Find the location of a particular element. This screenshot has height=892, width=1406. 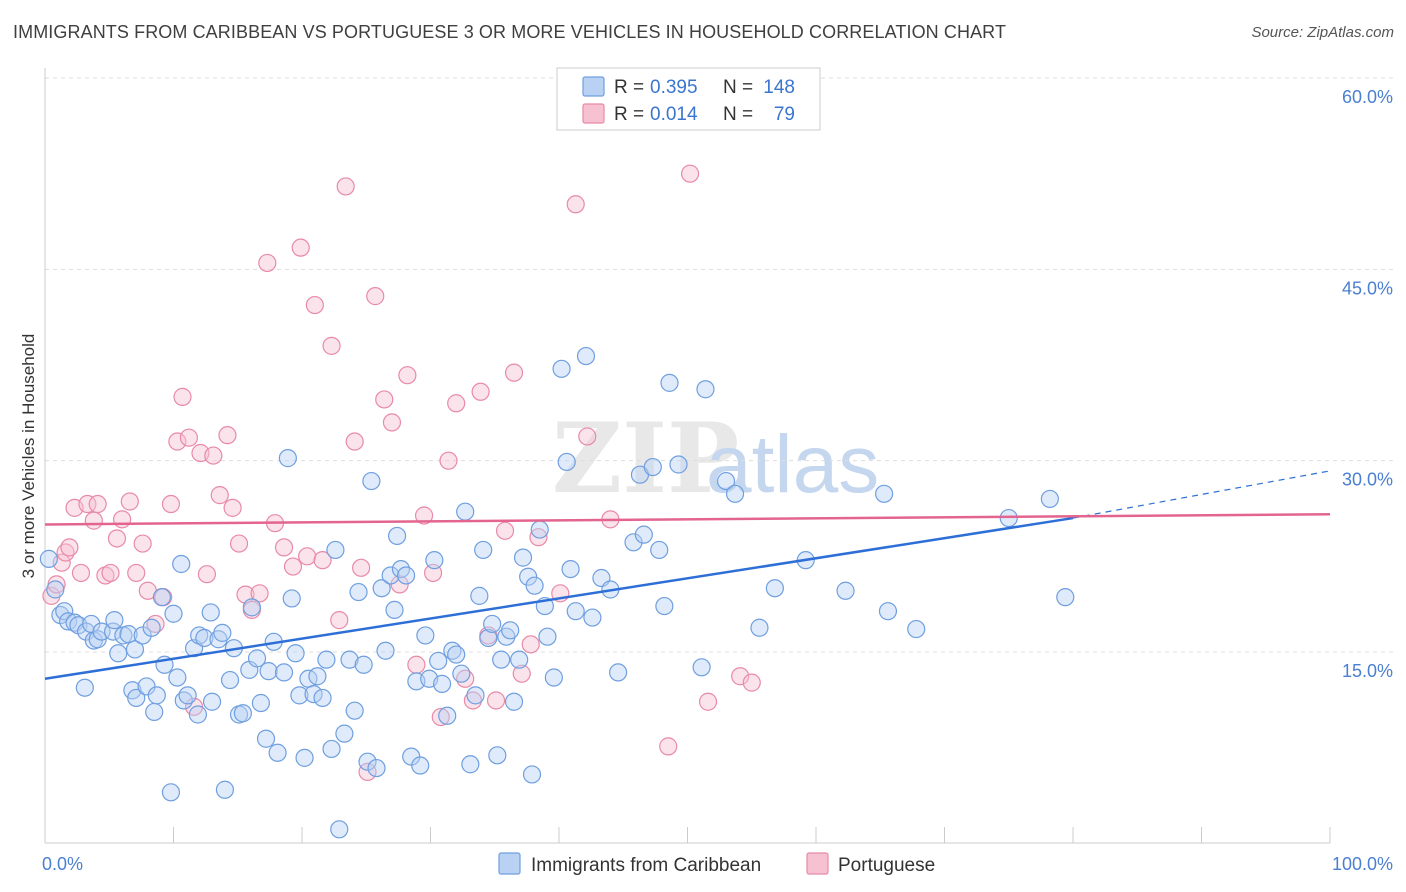

legend-r-value-1: 0.395 is located at coordinates (674, 87).